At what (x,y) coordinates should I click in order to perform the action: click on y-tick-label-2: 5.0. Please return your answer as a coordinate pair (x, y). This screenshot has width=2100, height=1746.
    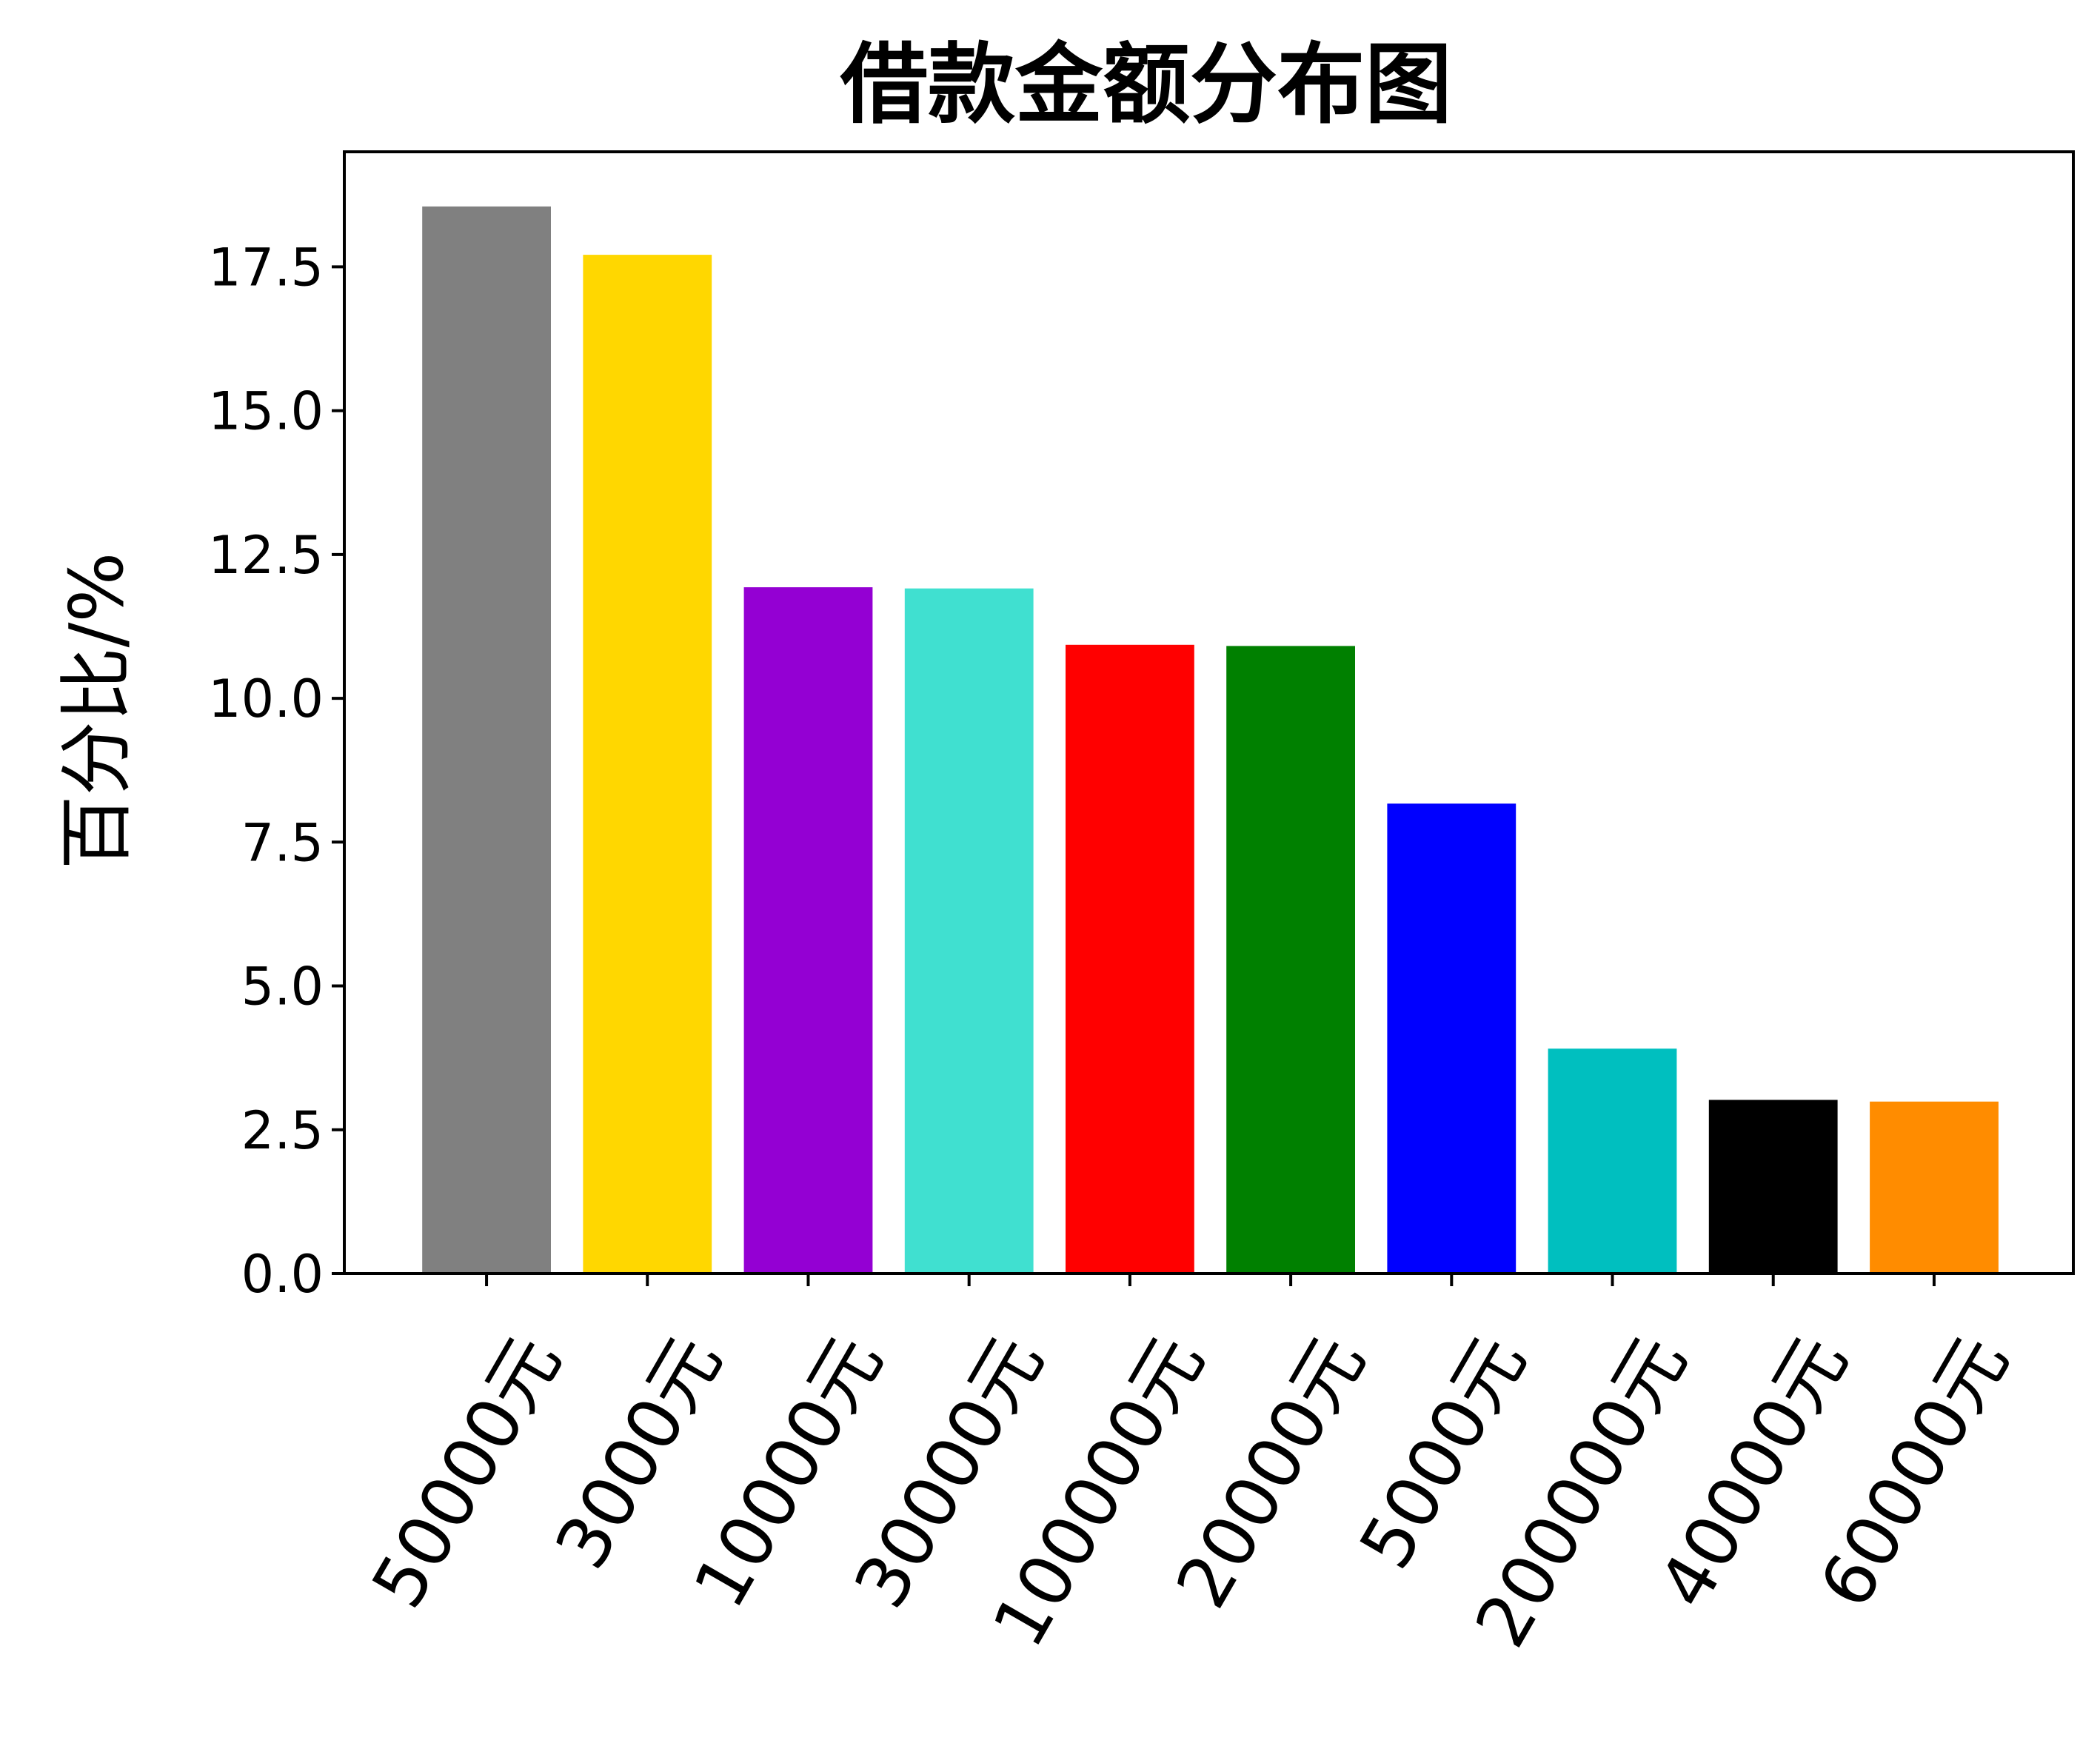
    Looking at the image, I should click on (282, 987).